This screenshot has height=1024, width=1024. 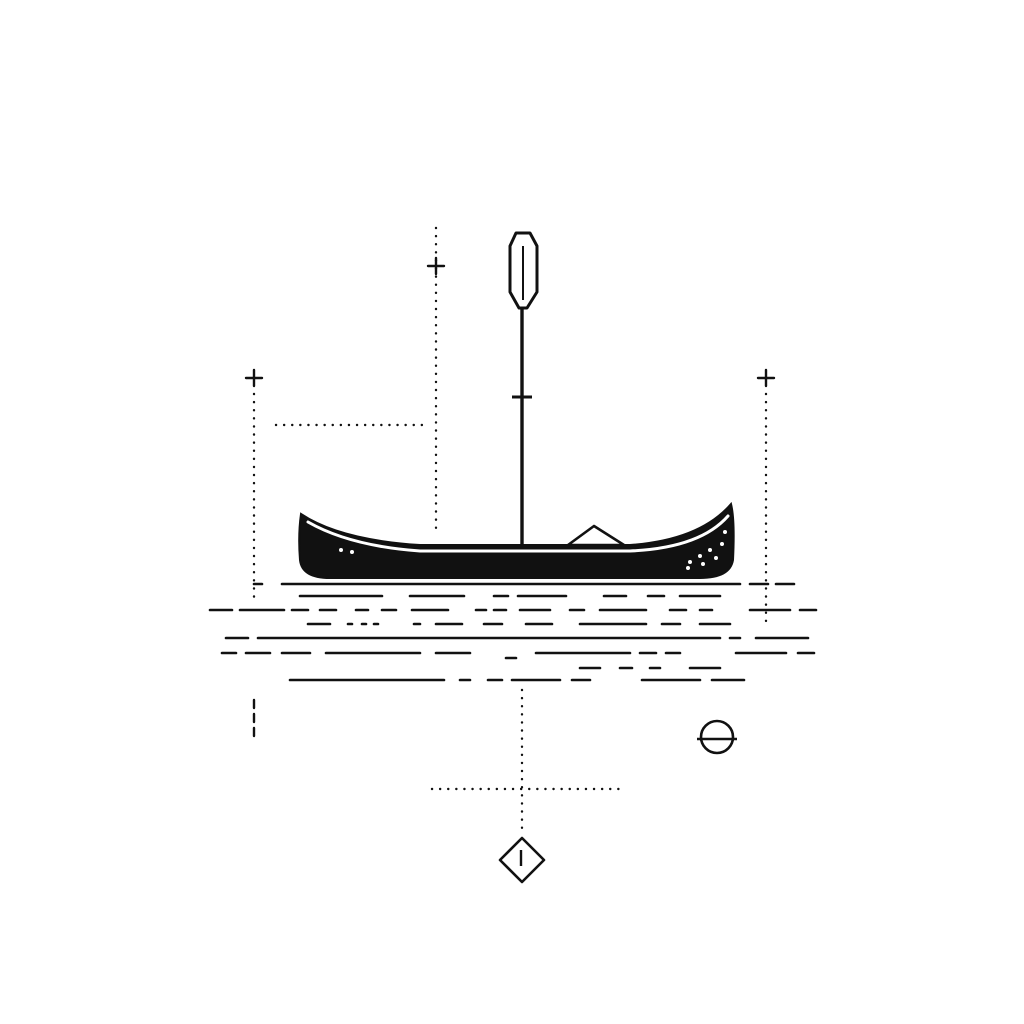 What do you see at coordinates (522, 860) in the screenshot?
I see `diamond-marker-icon` at bounding box center [522, 860].